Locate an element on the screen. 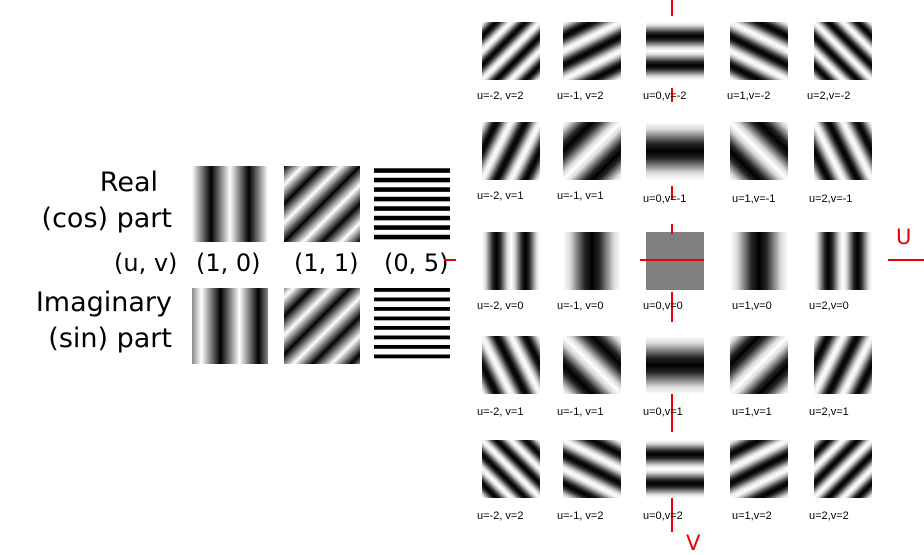 This screenshot has height=555, width=924. tile-u2-v2 is located at coordinates (843, 469).